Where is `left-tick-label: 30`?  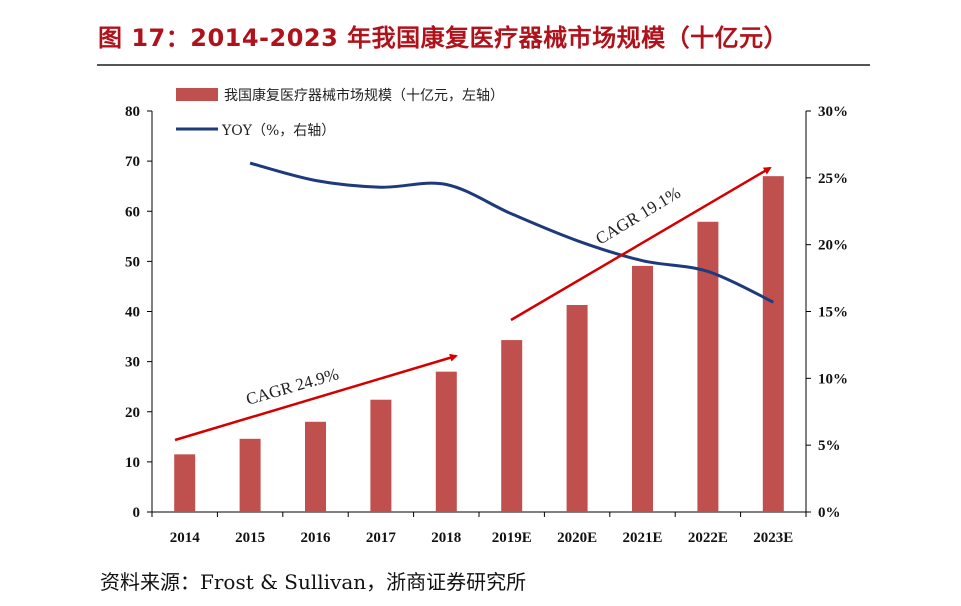
left-tick-label: 30 is located at coordinates (132, 363).